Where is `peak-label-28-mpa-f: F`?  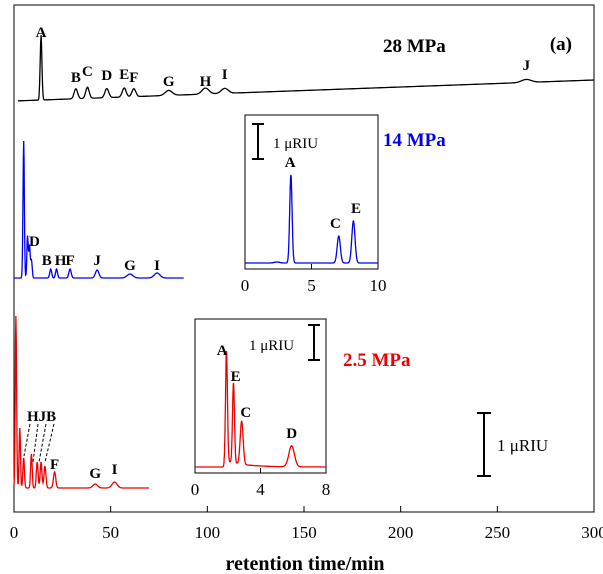 peak-label-28-mpa-f: F is located at coordinates (133, 78).